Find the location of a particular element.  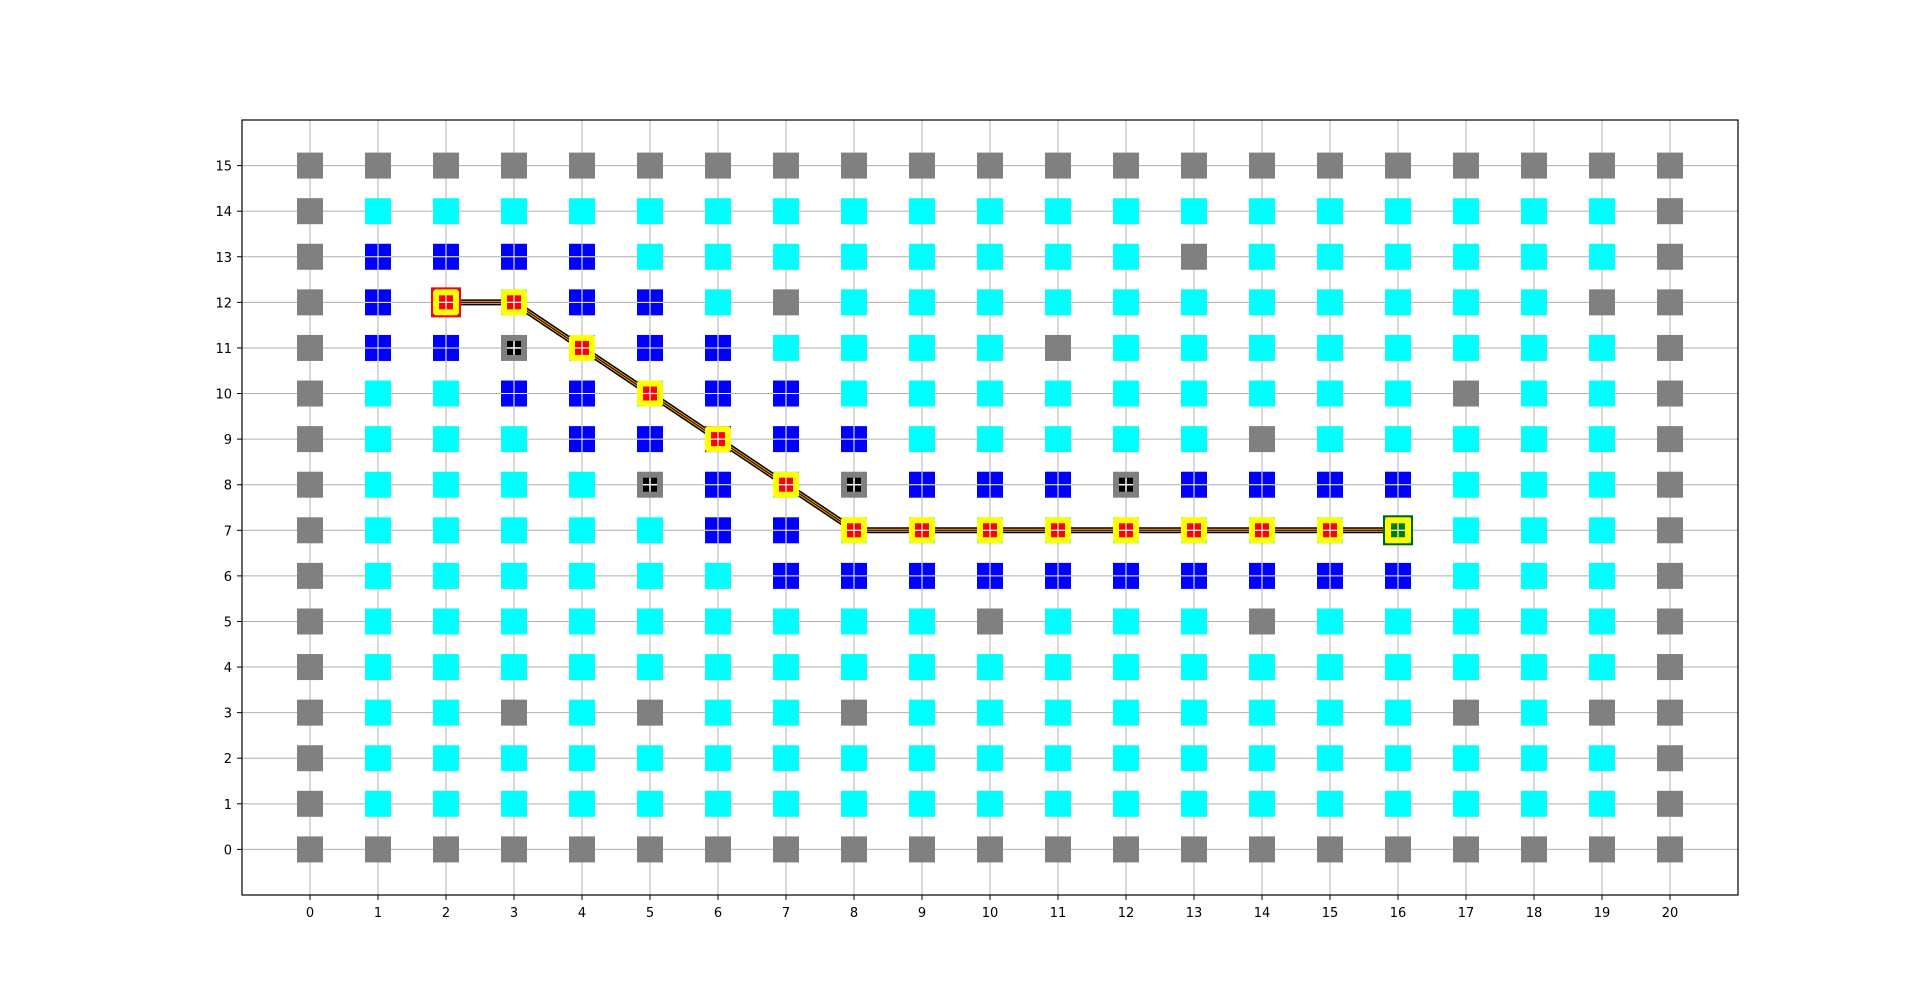

x-tick-label: 7 is located at coordinates (786, 913).